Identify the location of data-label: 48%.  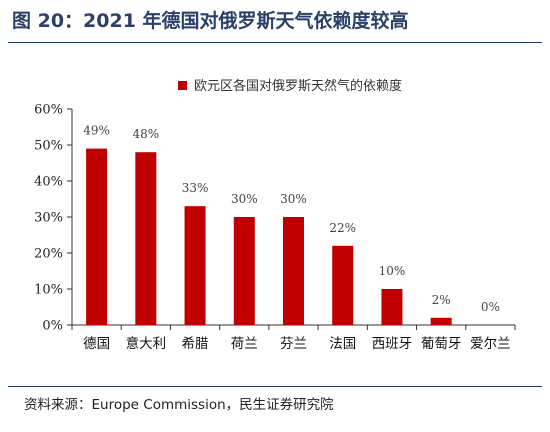
(145, 134).